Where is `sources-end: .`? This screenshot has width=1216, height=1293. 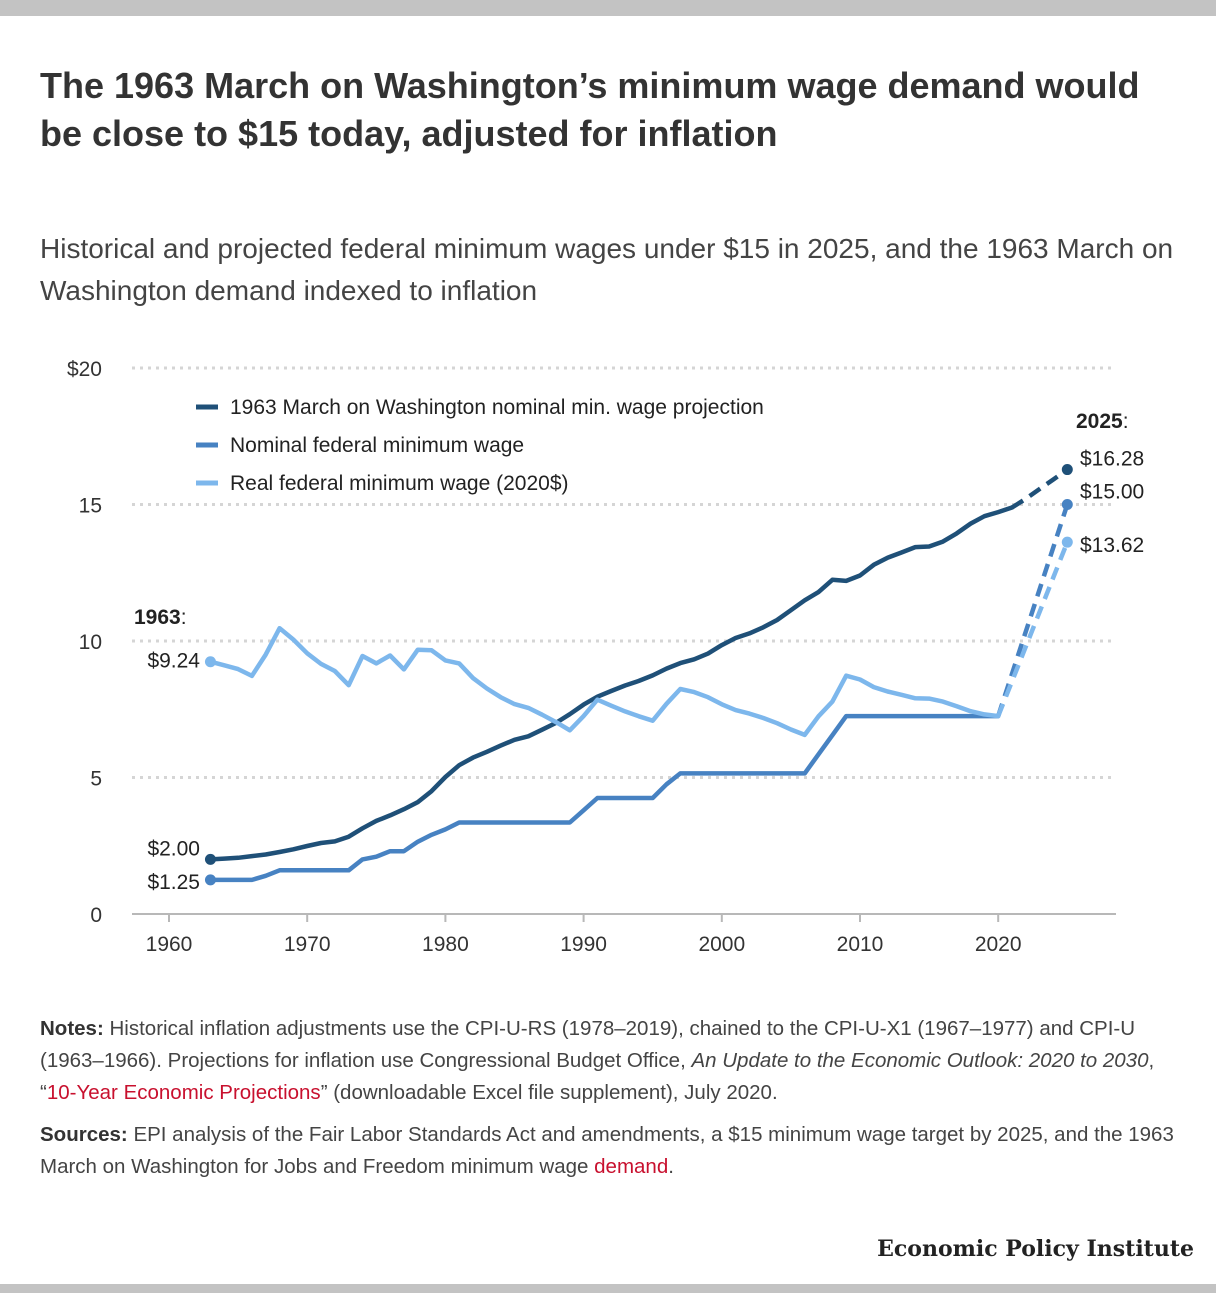 sources-end: . is located at coordinates (671, 1166).